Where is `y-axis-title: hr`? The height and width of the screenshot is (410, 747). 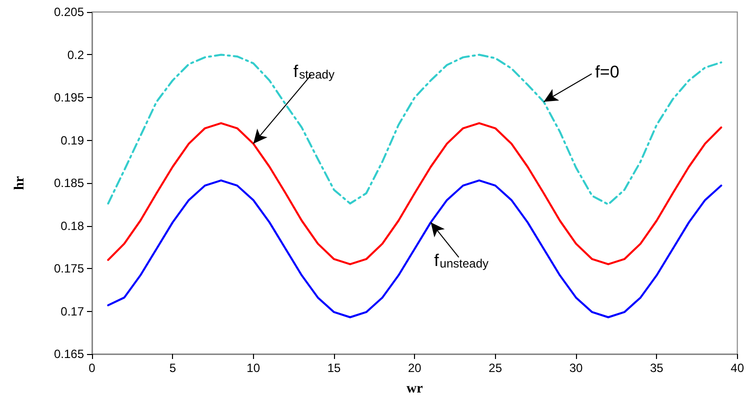
y-axis-title: hr is located at coordinates (20, 183).